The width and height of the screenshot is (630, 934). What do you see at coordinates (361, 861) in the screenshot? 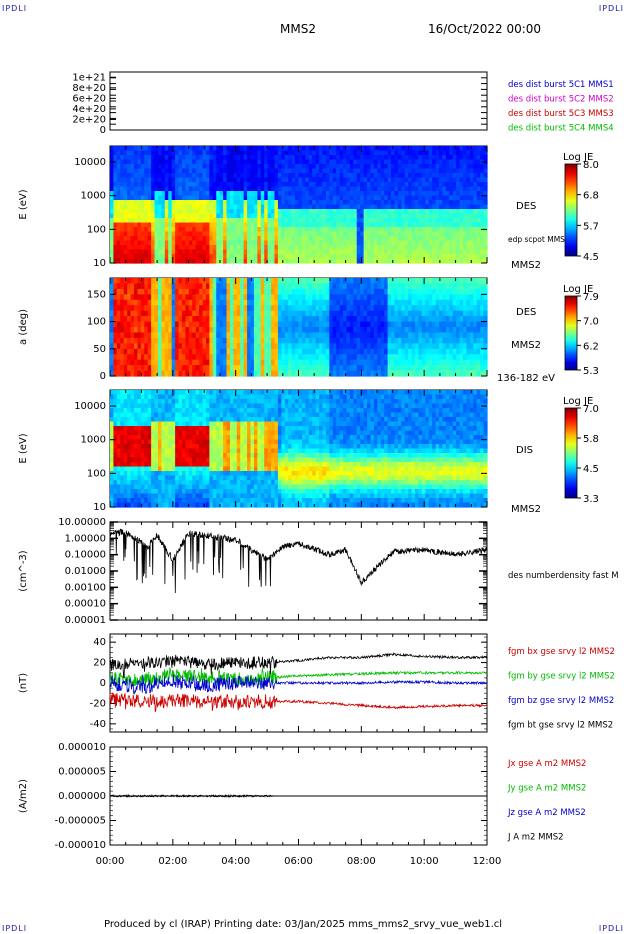
I see `x-tick-label: 08:00` at bounding box center [361, 861].